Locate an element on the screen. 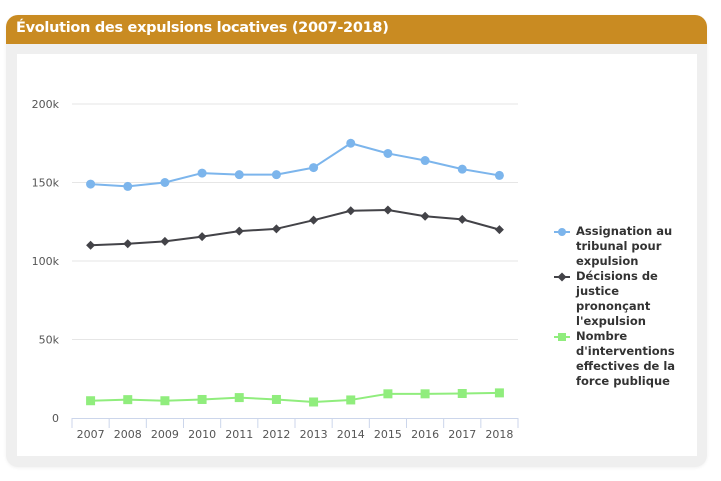  x-tick-label: 2018 is located at coordinates (499, 434).